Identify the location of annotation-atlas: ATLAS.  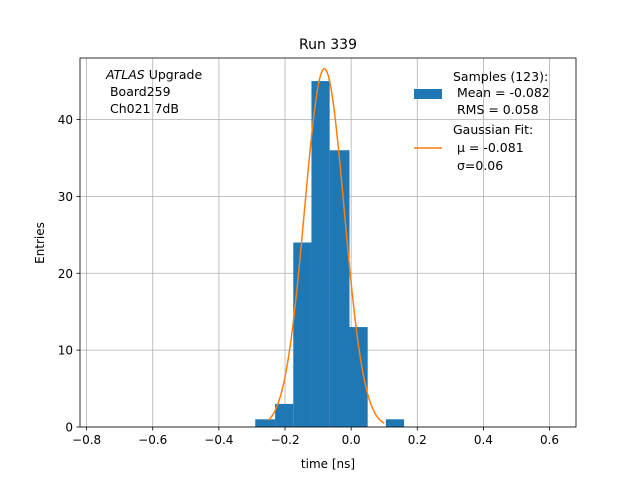
(125, 74).